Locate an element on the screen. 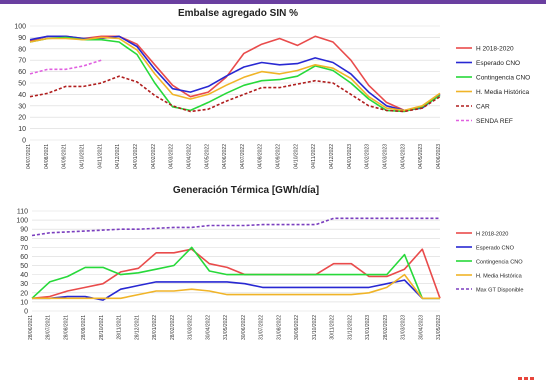 This screenshot has height=385, width=546. x-tick-label: 28/09/2021 is located at coordinates (84, 327).